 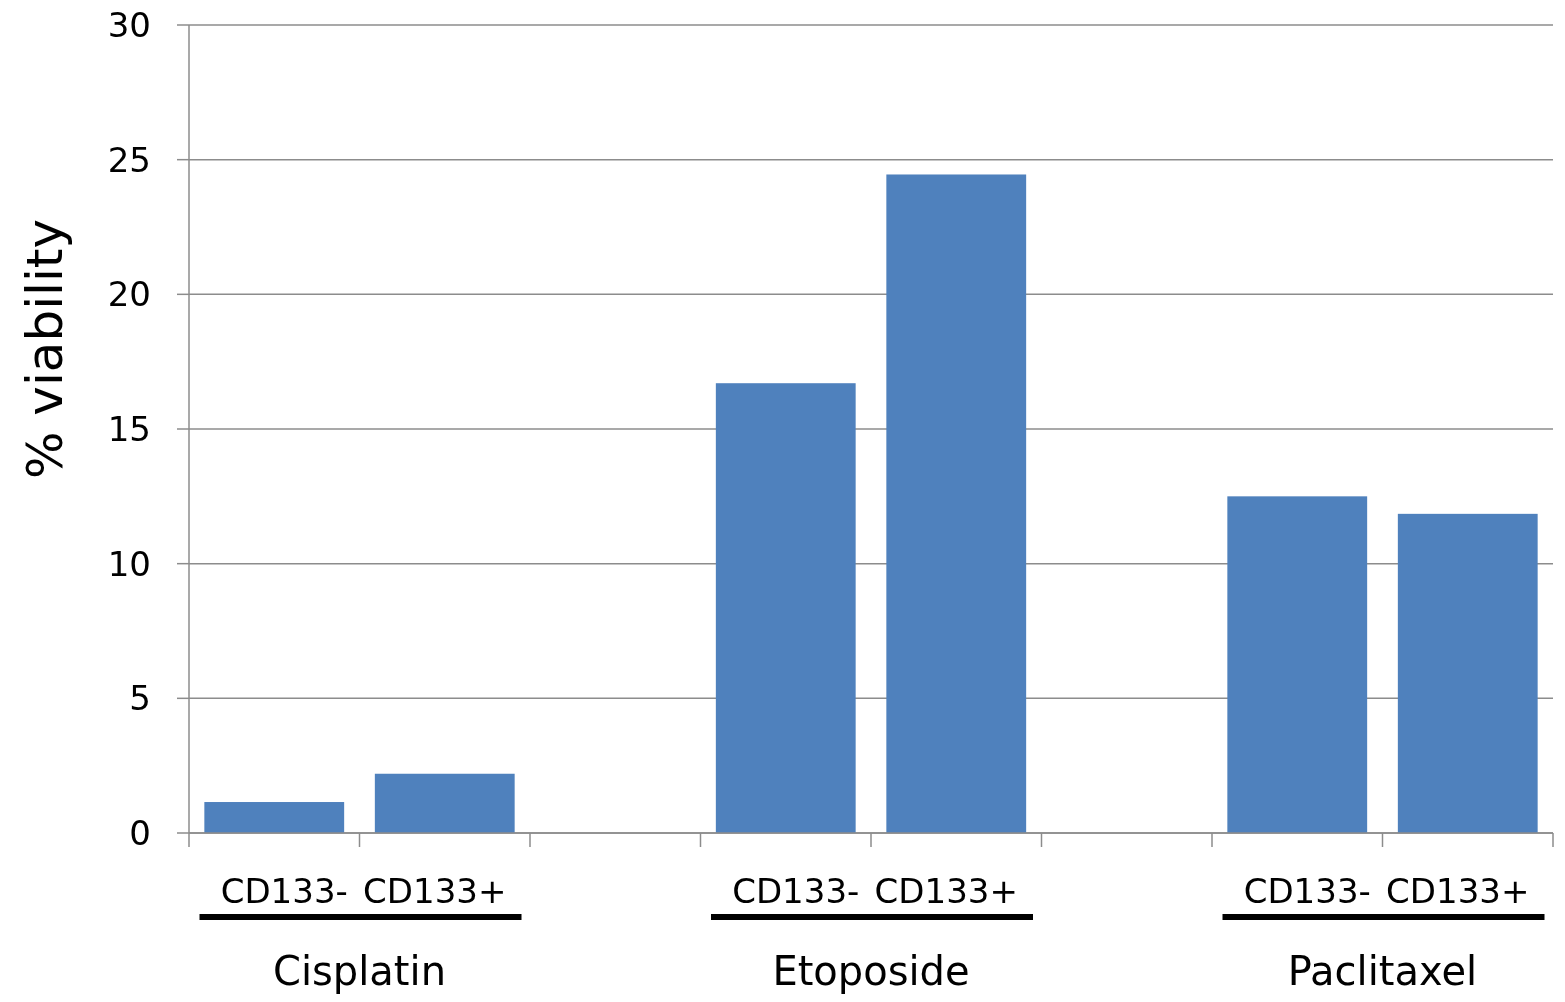 What do you see at coordinates (129, 563) in the screenshot?
I see `y-tick-label: 10` at bounding box center [129, 563].